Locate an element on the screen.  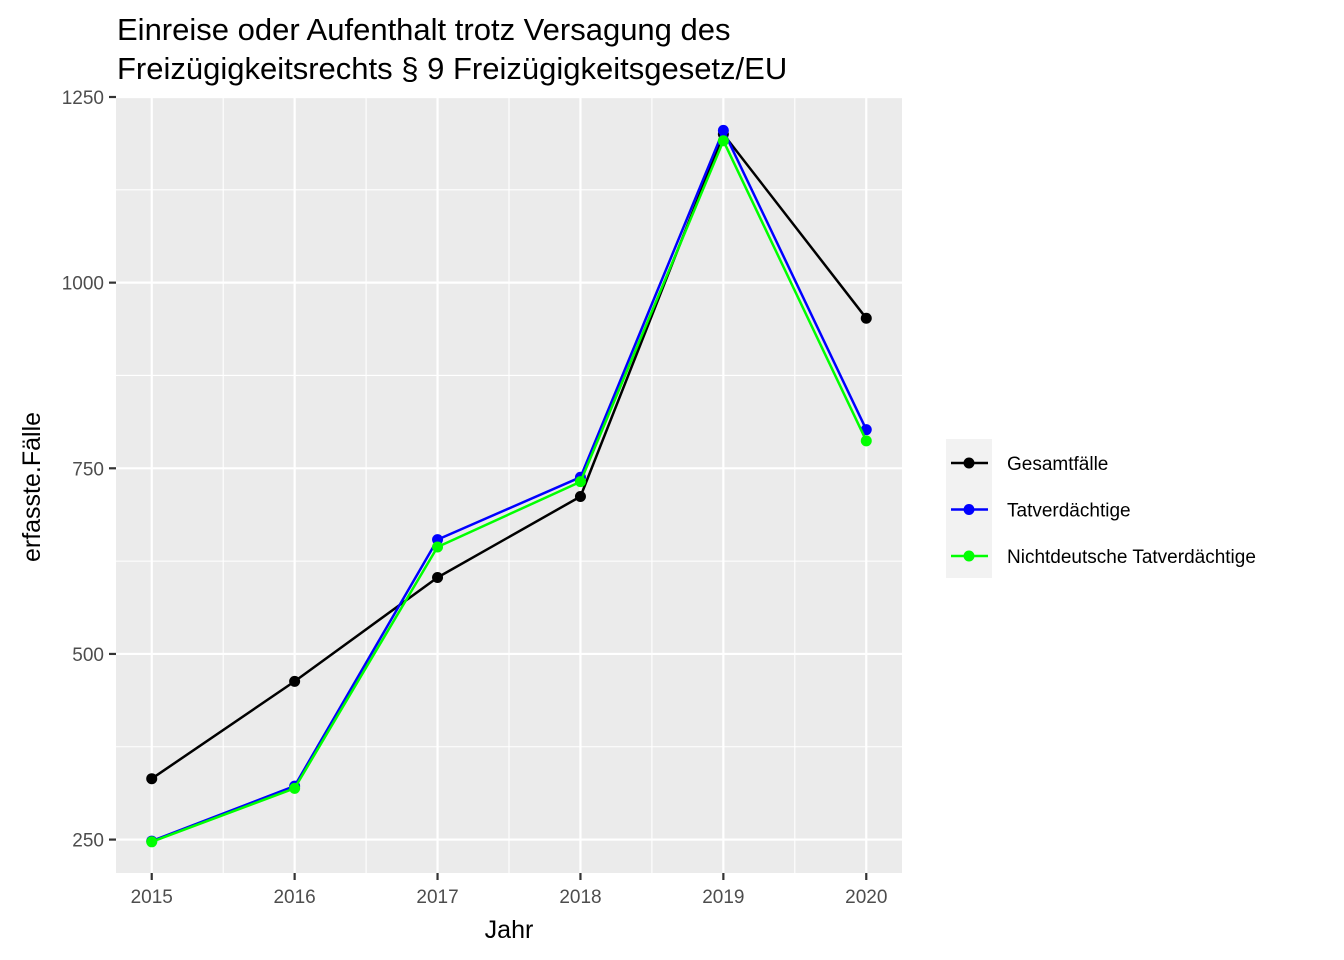
y-tick-label: 1000 is located at coordinates (83, 284).